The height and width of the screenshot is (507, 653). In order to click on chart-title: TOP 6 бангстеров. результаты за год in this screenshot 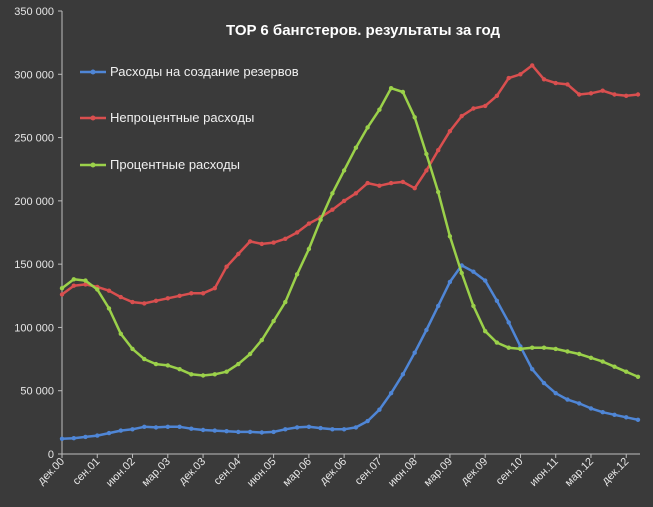, I will do `click(363, 30)`.